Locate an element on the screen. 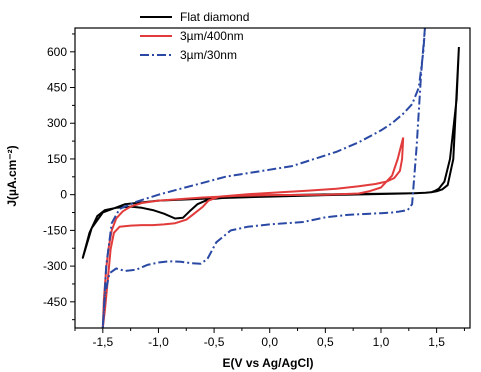 The image size is (481, 372). y-axis-title: J(µA.cm⁻²) is located at coordinates (12, 175).